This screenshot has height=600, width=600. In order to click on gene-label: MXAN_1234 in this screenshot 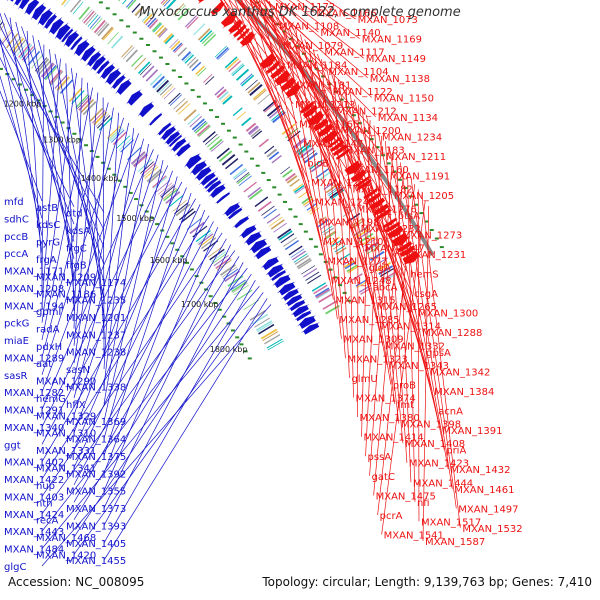, I will do `click(412, 137)`.